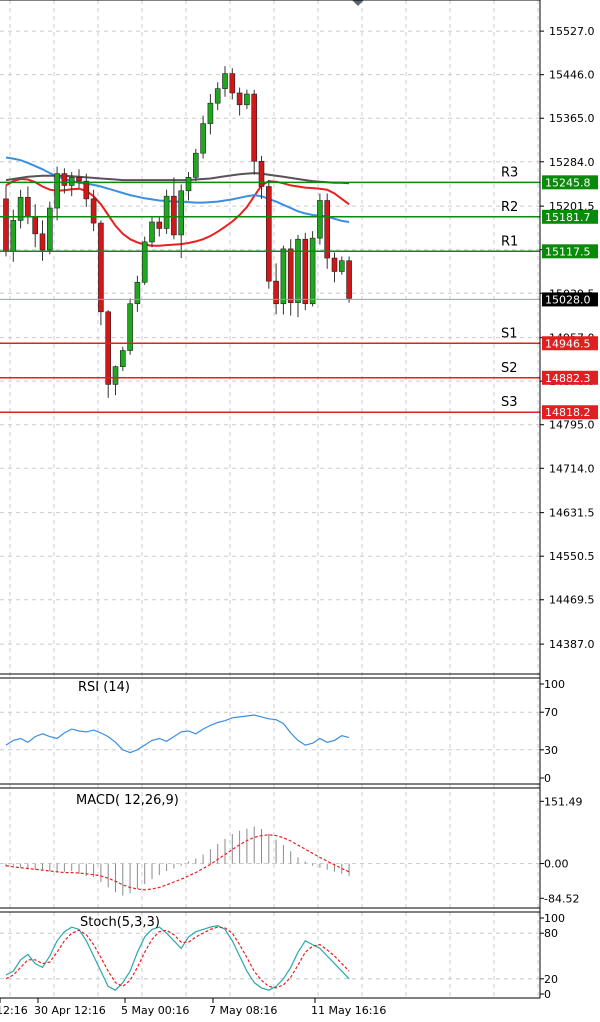  What do you see at coordinates (572, 600) in the screenshot?
I see `y-tick-label: 14469.5` at bounding box center [572, 600].